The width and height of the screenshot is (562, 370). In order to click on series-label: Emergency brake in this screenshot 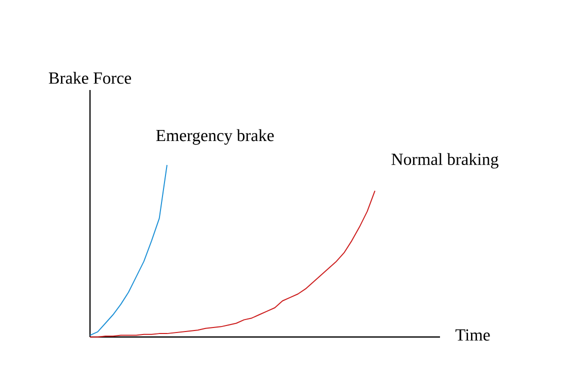, I will do `click(215, 137)`.